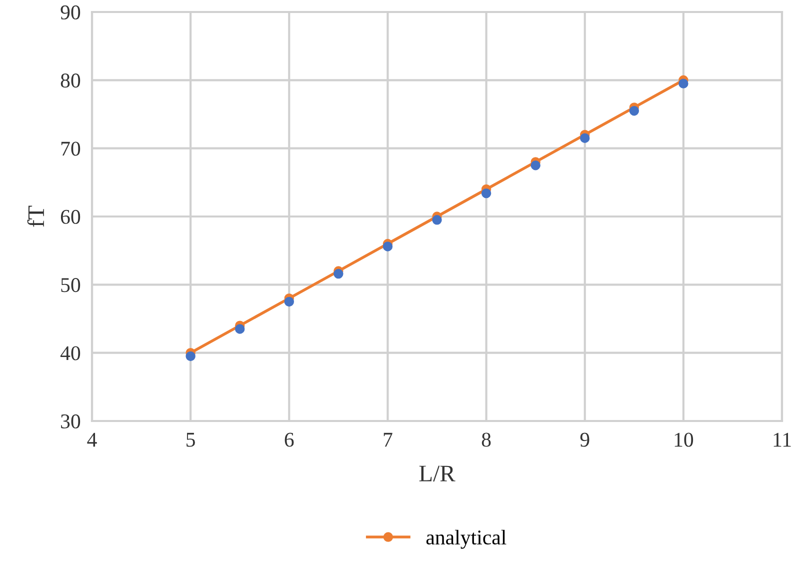 The image size is (795, 562). What do you see at coordinates (70, 353) in the screenshot?
I see `y-tick-label: 40` at bounding box center [70, 353].